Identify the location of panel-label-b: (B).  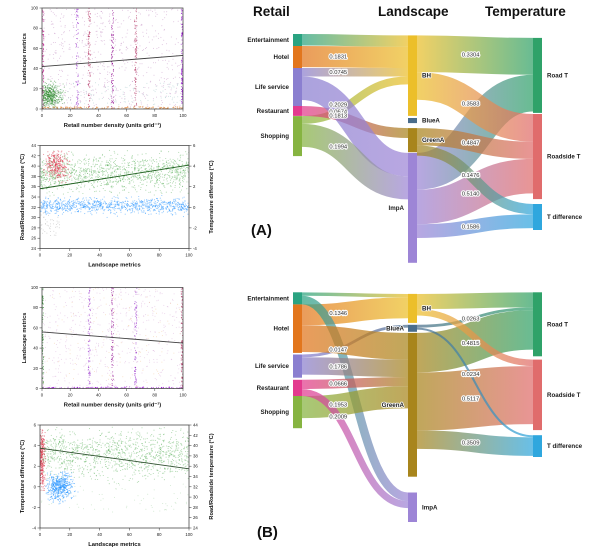
(267, 532).